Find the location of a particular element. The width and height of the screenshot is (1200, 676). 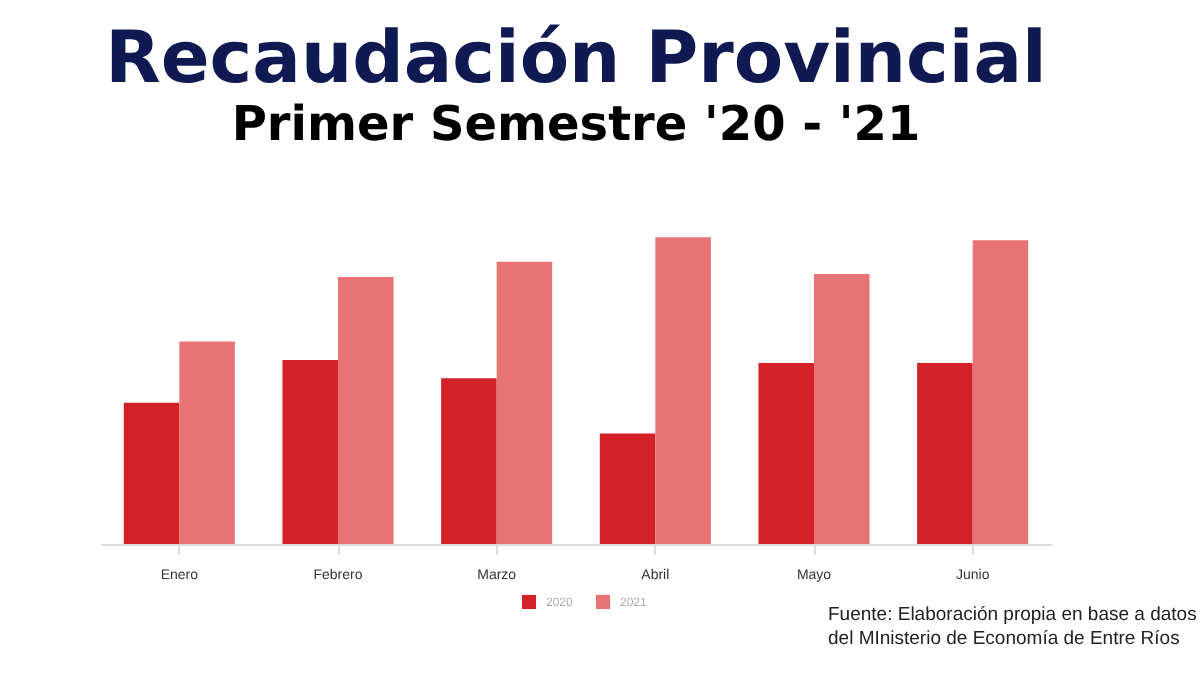

chart-title: Recaudación Provincial is located at coordinates (576, 59).